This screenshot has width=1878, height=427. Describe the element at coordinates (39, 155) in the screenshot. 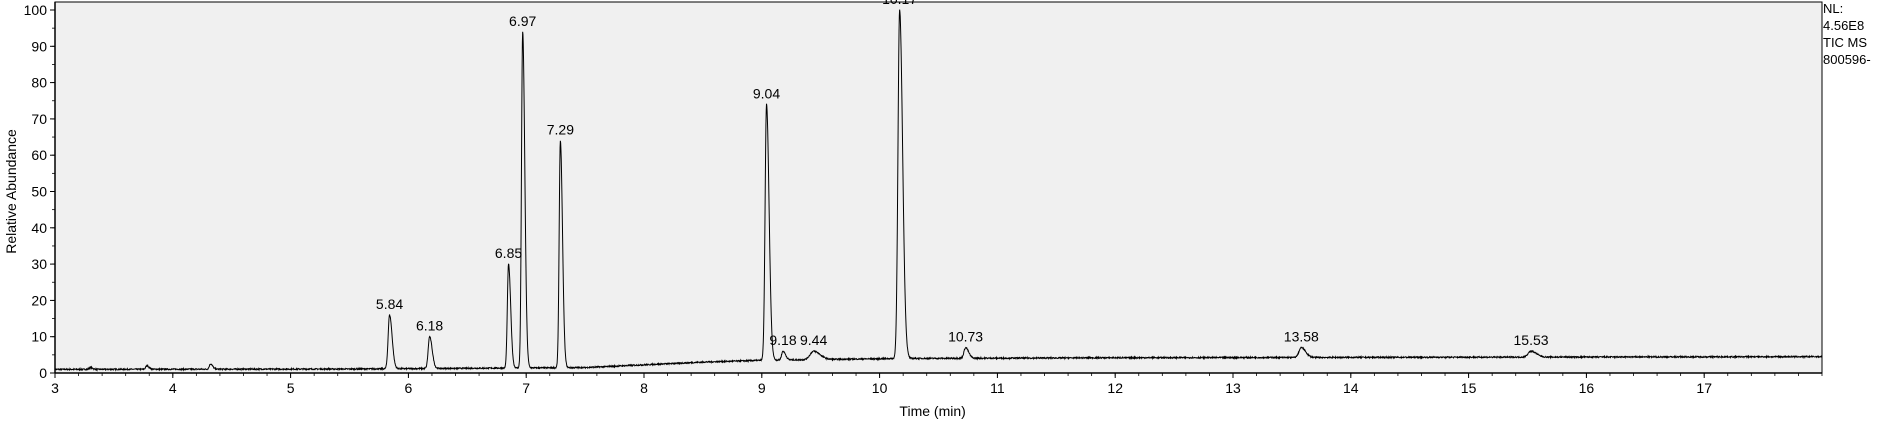

I see `y-tick-label: 60` at that location.